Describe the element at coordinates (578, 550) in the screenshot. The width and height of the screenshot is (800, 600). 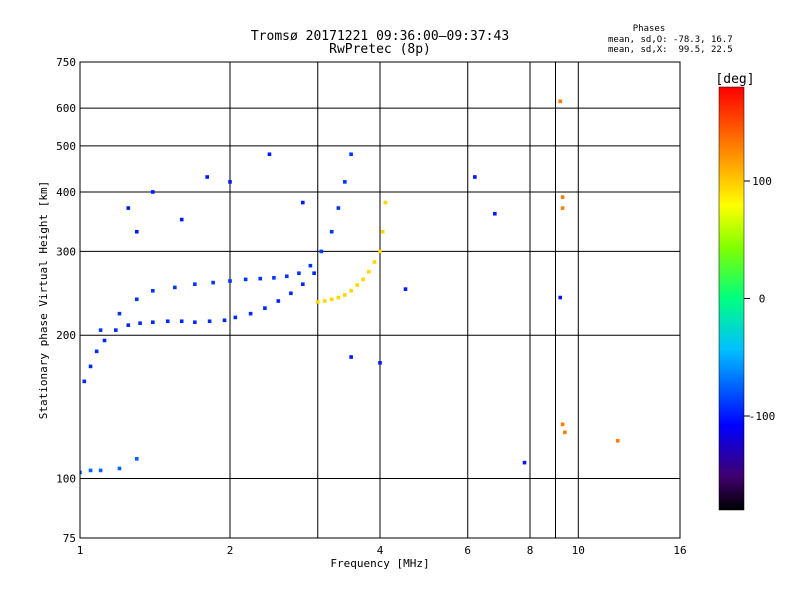
I see `x-tick-label: 10` at that location.